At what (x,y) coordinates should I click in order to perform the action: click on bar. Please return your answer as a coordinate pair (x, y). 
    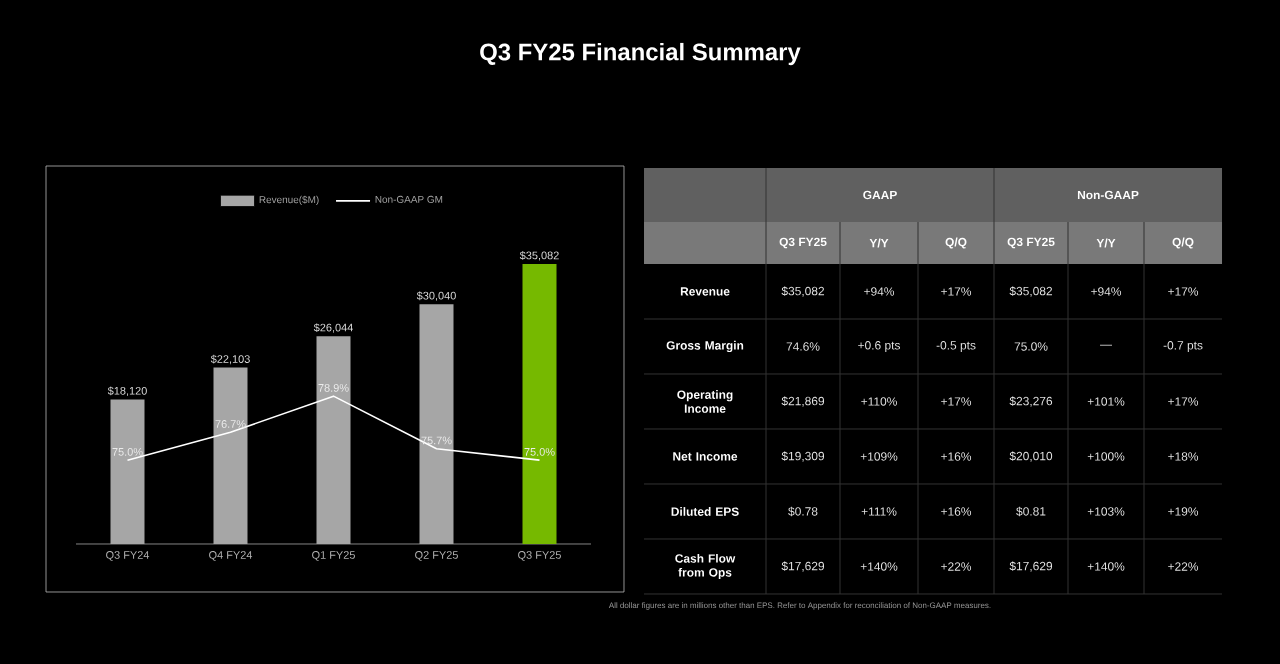
    Looking at the image, I should click on (539, 404).